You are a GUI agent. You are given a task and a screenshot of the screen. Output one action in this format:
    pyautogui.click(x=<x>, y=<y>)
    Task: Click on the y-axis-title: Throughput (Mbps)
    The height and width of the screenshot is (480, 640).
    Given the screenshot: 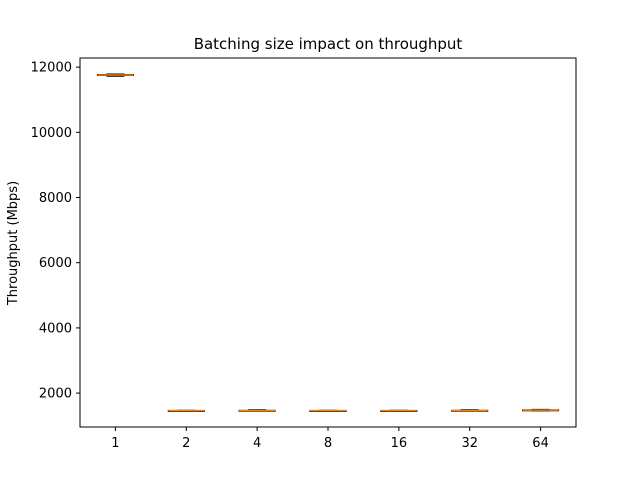 What is the action you would take?
    pyautogui.click(x=13, y=243)
    